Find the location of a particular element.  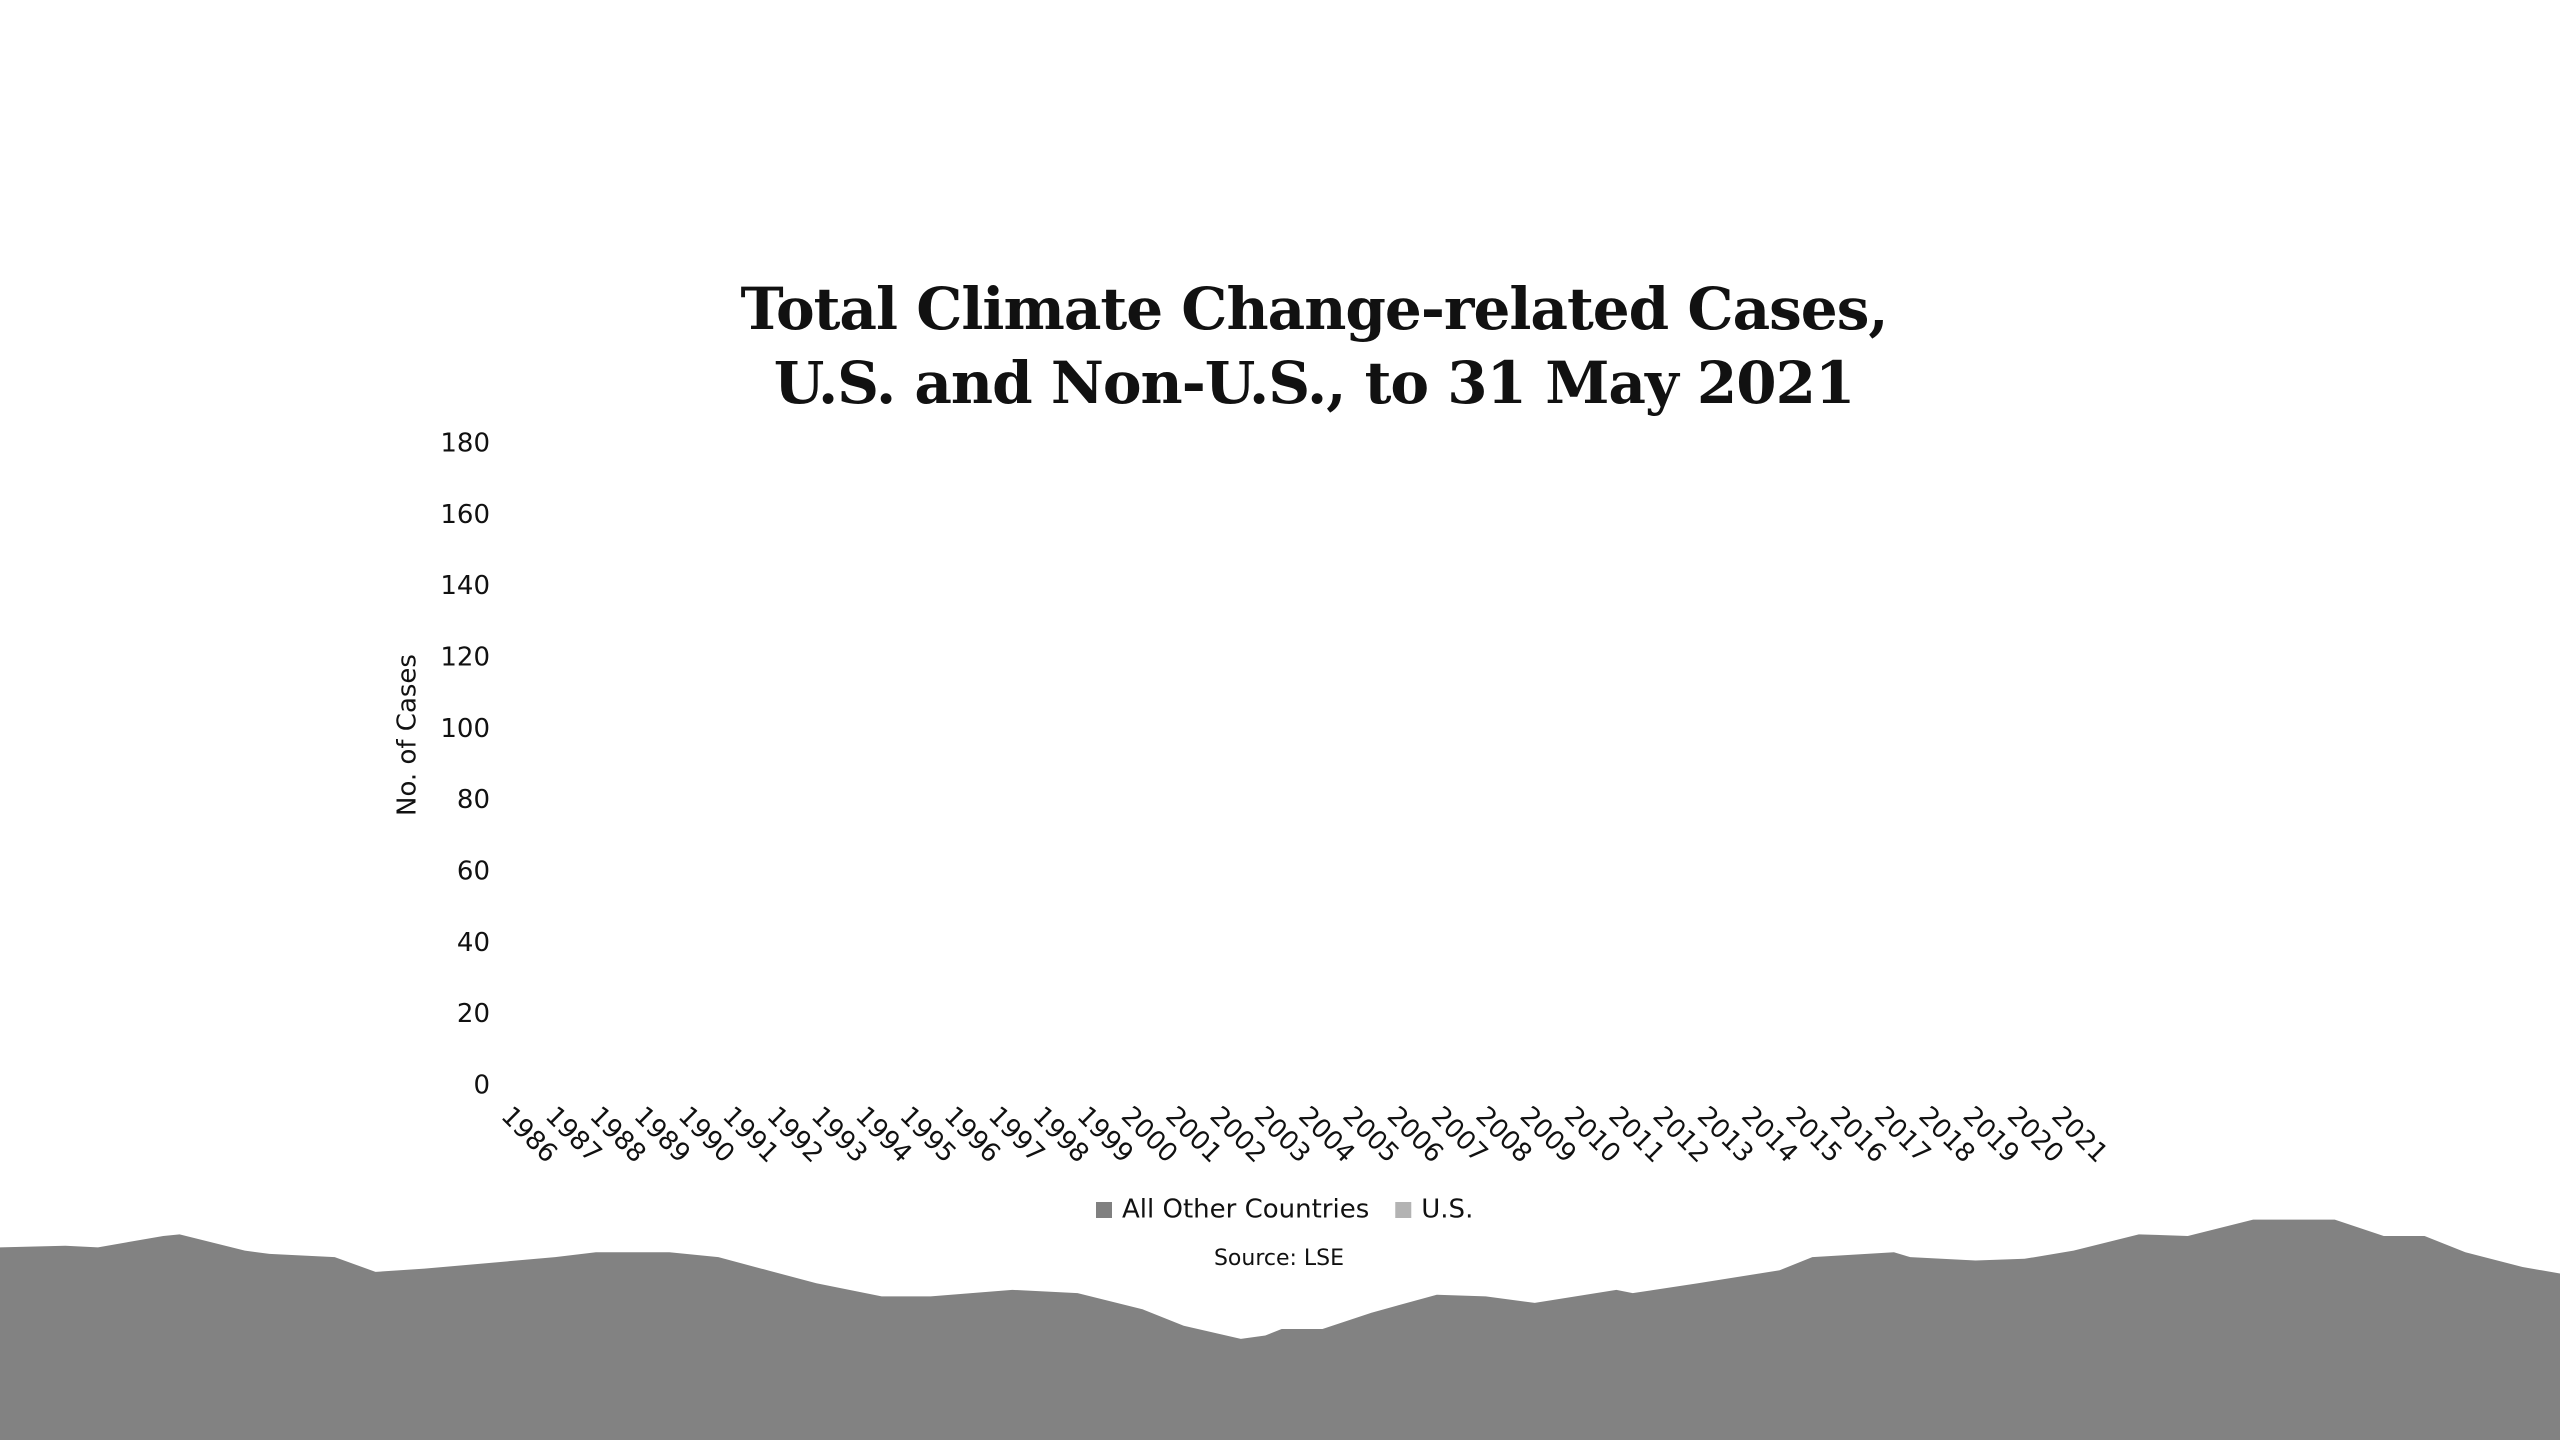

legend-label: All Other Countries is located at coordinates (1245, 1210).